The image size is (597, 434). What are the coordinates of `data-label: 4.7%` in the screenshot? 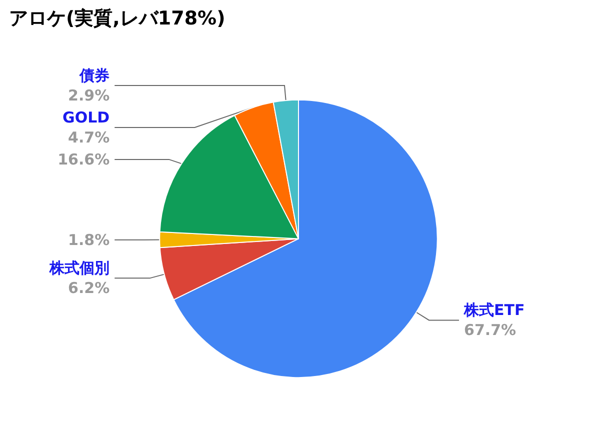 It's located at (89, 137).